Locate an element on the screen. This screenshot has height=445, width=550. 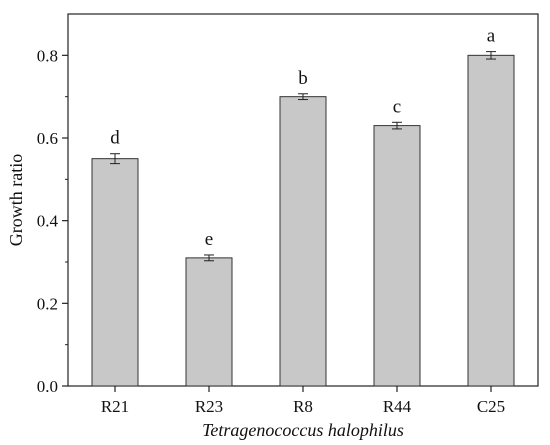
x-tick-label: C25 is located at coordinates (491, 406).